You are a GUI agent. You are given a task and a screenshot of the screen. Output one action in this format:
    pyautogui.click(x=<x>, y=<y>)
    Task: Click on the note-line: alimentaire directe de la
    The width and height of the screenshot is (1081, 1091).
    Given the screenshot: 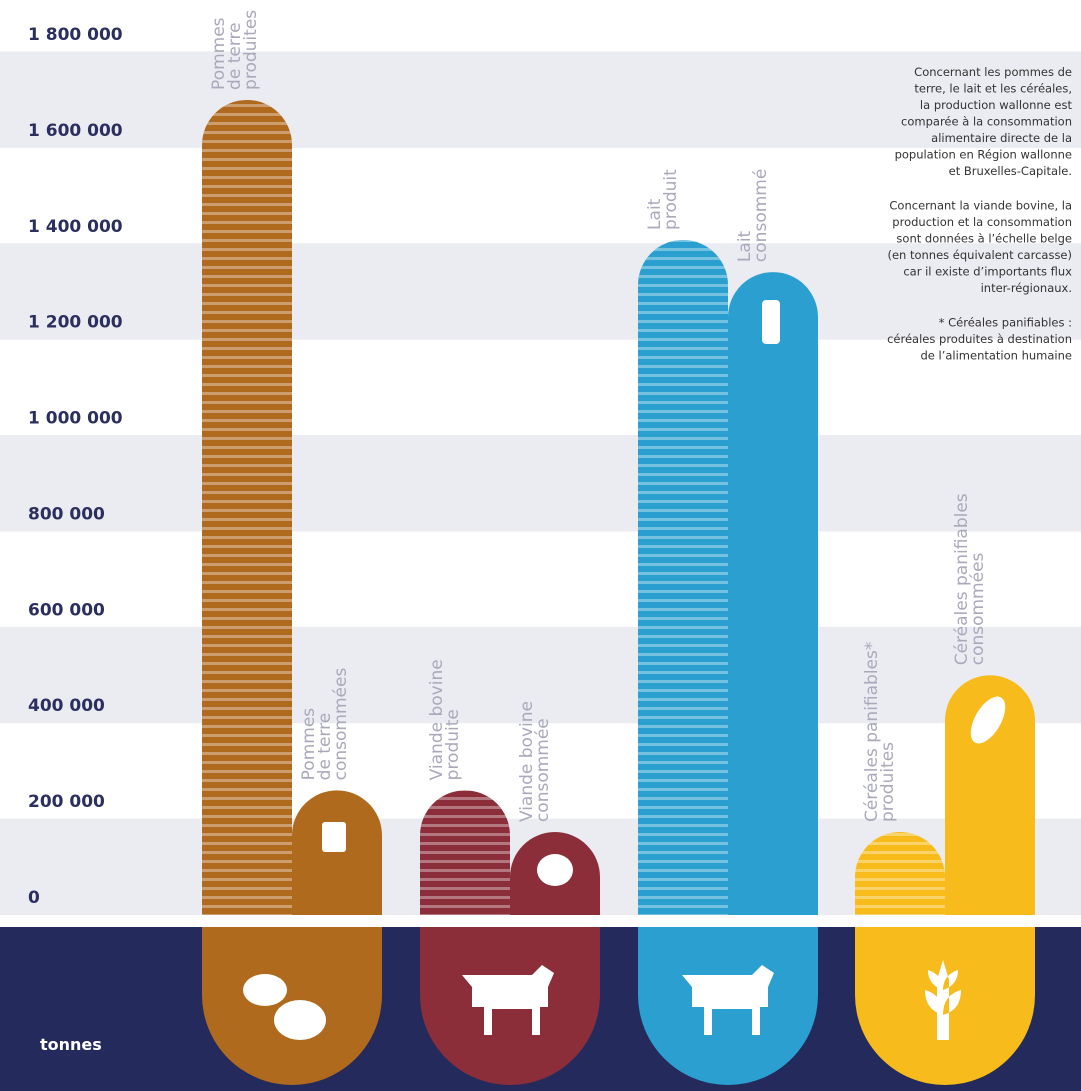 What is the action you would take?
    pyautogui.click(x=1001, y=138)
    